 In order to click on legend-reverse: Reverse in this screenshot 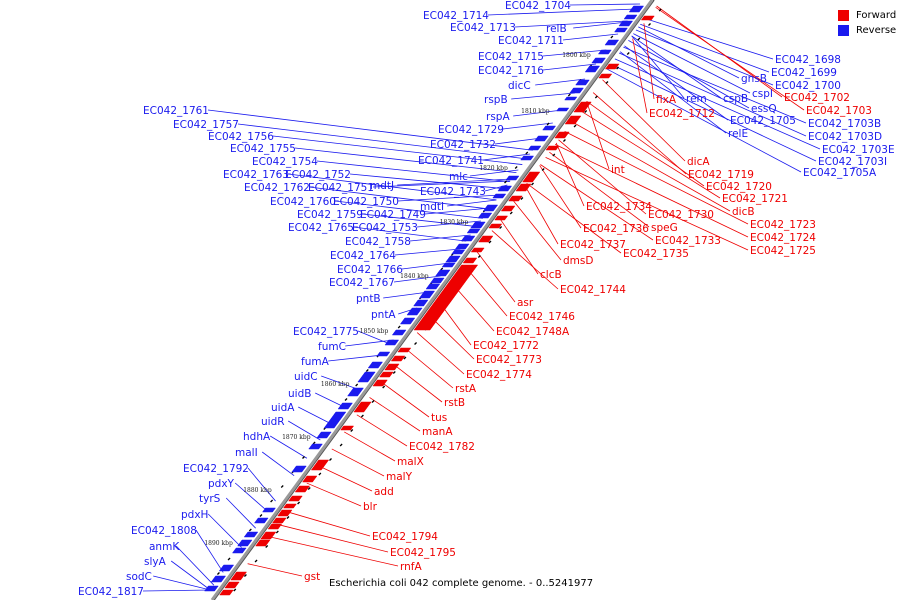, I will do `click(867, 30)`.